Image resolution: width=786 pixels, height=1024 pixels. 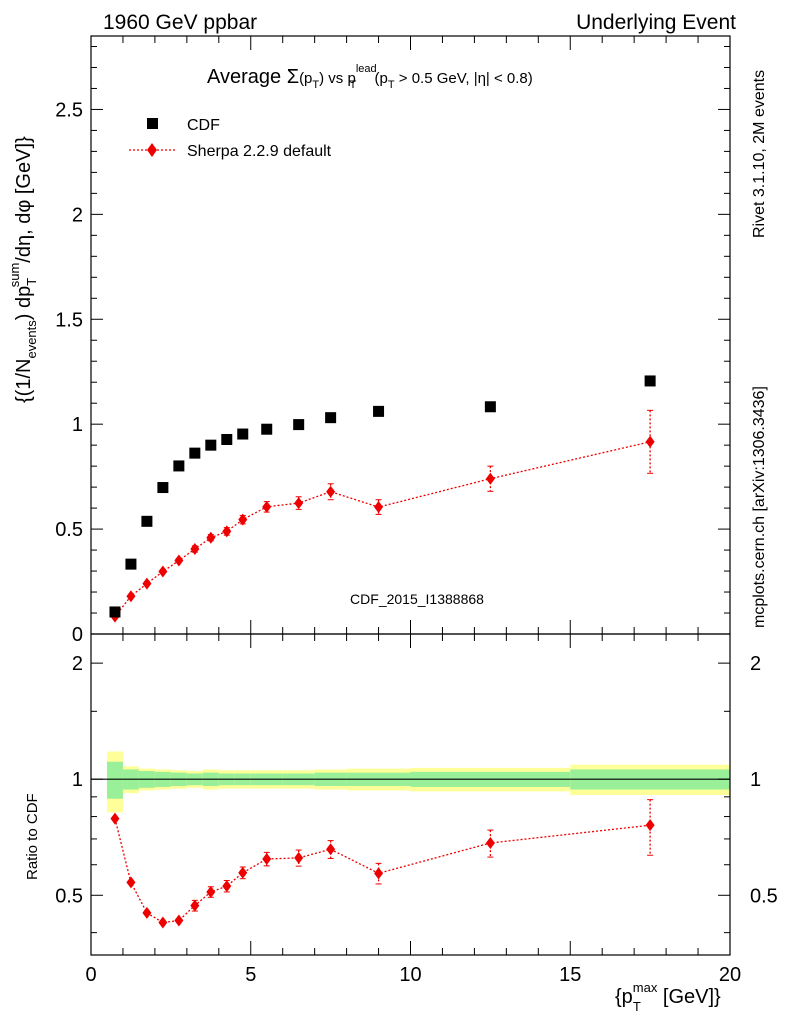 What do you see at coordinates (382, 864) in the screenshot?
I see `ratio-data` at bounding box center [382, 864].